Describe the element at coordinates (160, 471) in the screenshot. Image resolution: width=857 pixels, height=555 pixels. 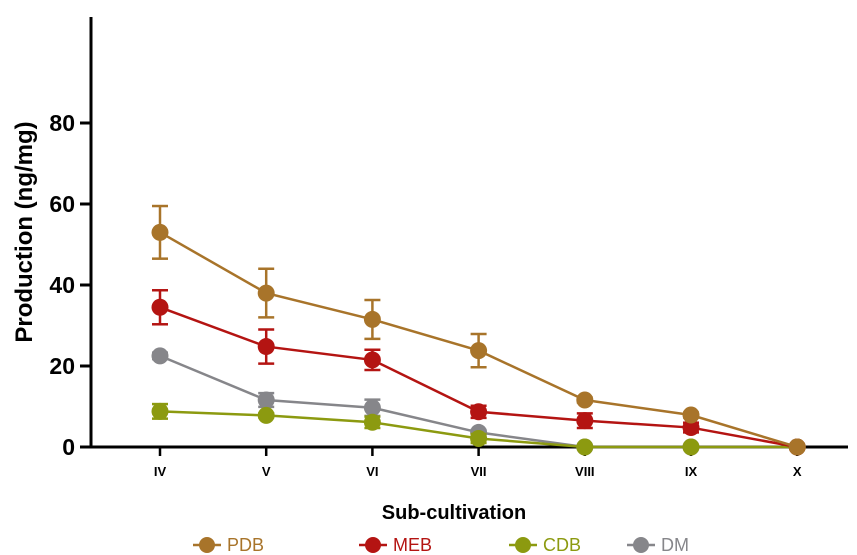
I see `x-tick-label: IV` at that location.